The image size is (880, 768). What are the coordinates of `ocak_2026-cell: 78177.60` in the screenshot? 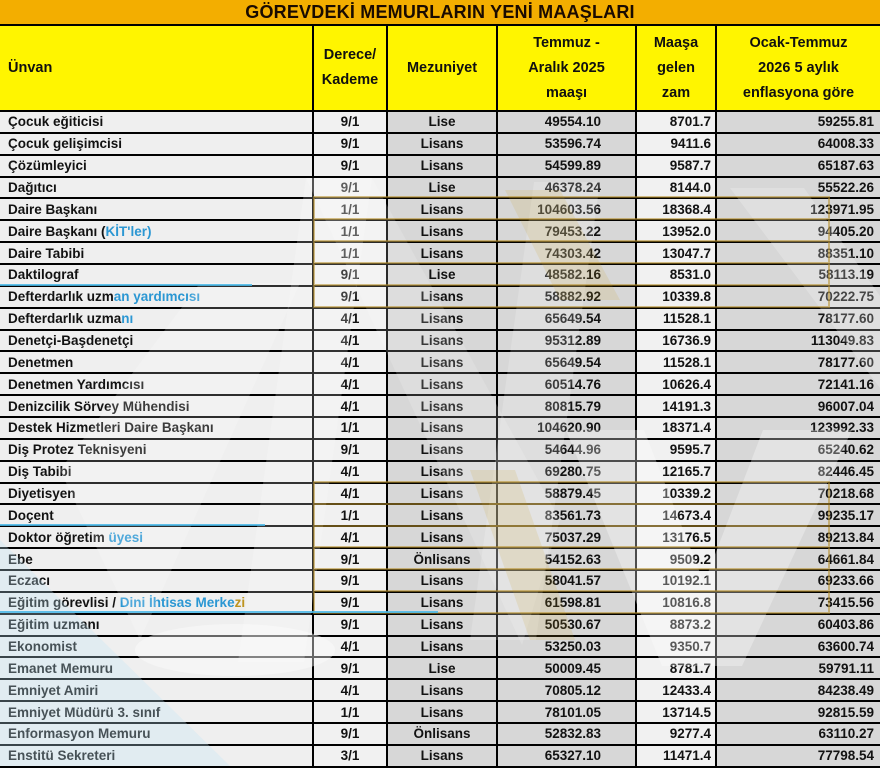 It's located at (797, 318).